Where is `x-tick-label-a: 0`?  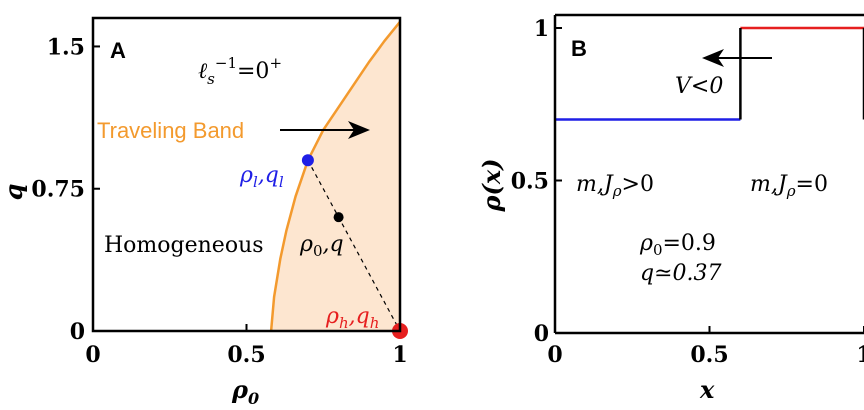
x-tick-label-a: 0 is located at coordinates (92, 355).